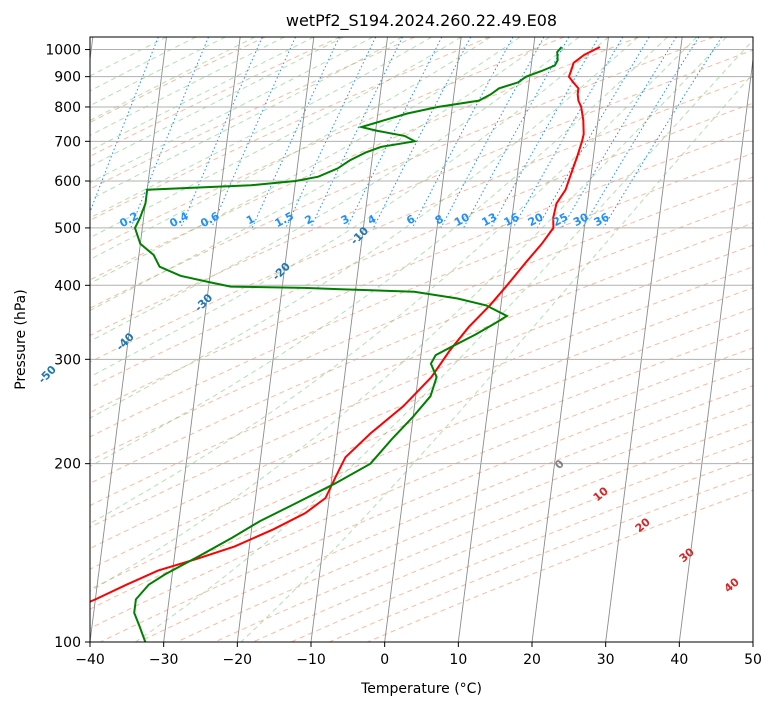 The height and width of the screenshot is (708, 775). I want to click on dry-adiabat-label: 40, so click(732, 585).